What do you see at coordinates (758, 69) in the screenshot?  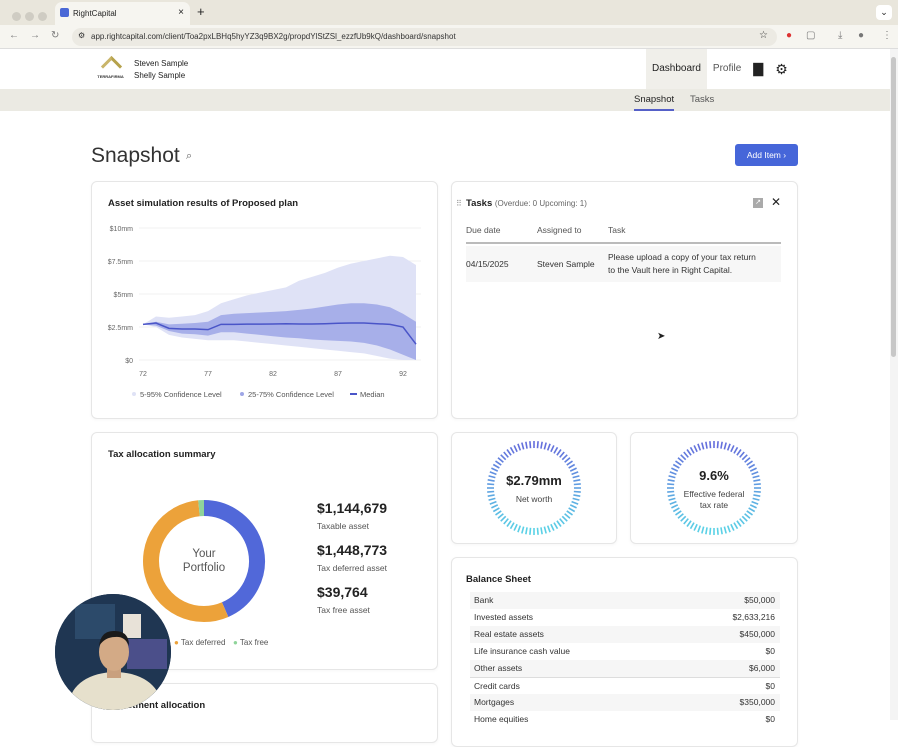 I see `folder-icon: ▇` at bounding box center [758, 69].